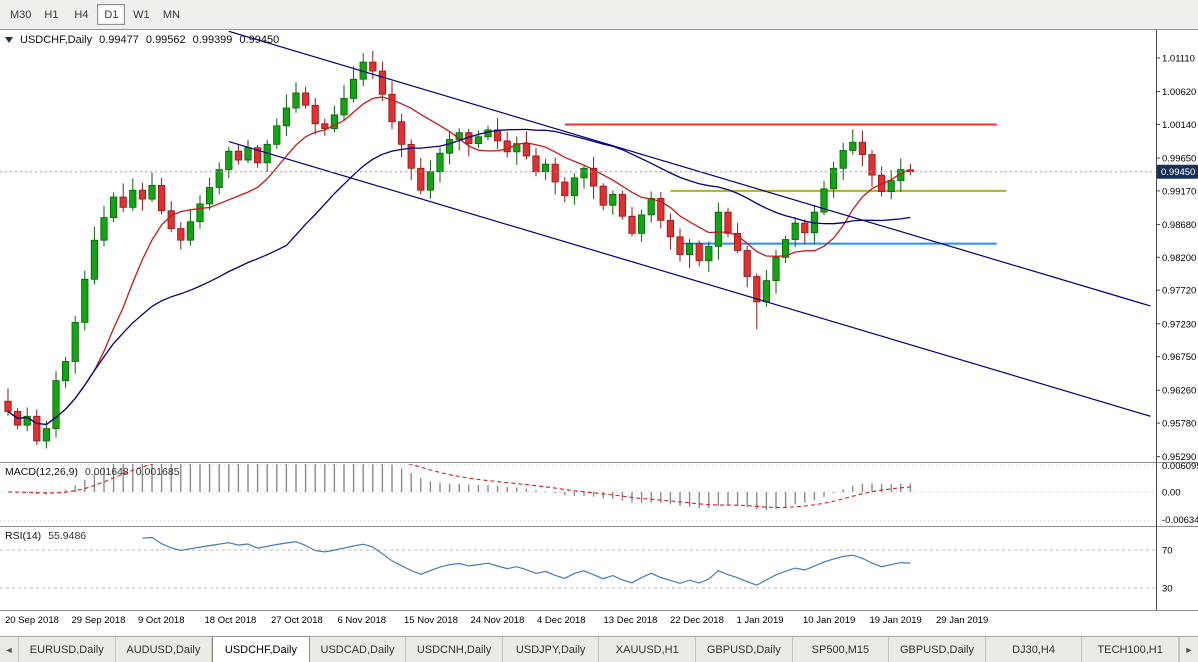 This screenshot has width=1198, height=662. I want to click on date-axis-label: 22 Dec 2018, so click(697, 620).